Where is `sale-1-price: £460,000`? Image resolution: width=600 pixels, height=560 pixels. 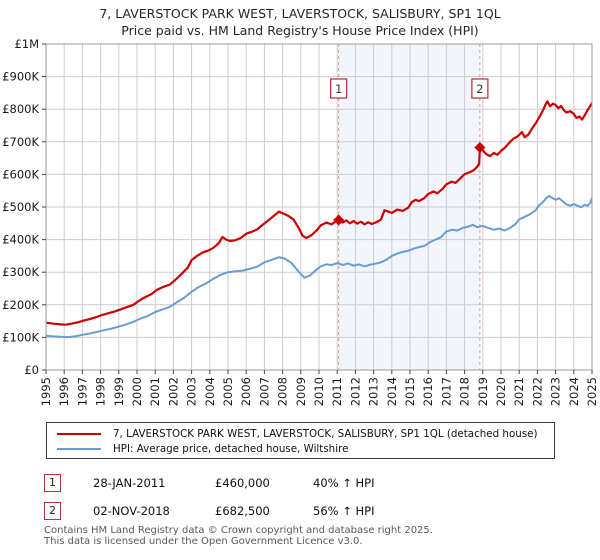 sale-1-price: £460,000 is located at coordinates (242, 483).